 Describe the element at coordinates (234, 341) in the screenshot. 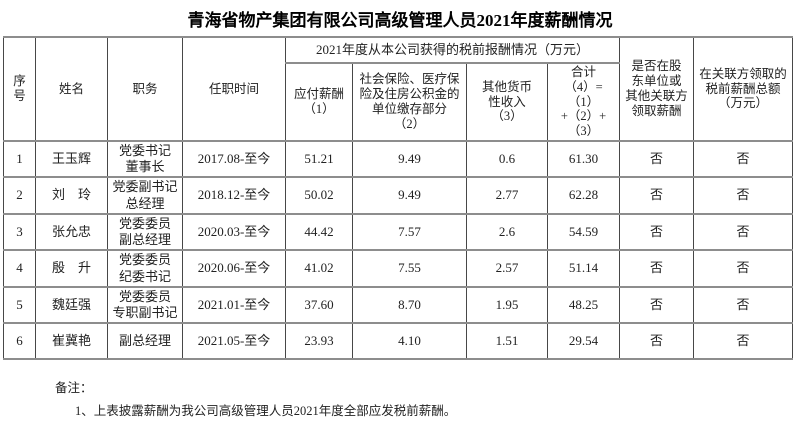

I see `cell-tenure: 2021.05-至今` at that location.